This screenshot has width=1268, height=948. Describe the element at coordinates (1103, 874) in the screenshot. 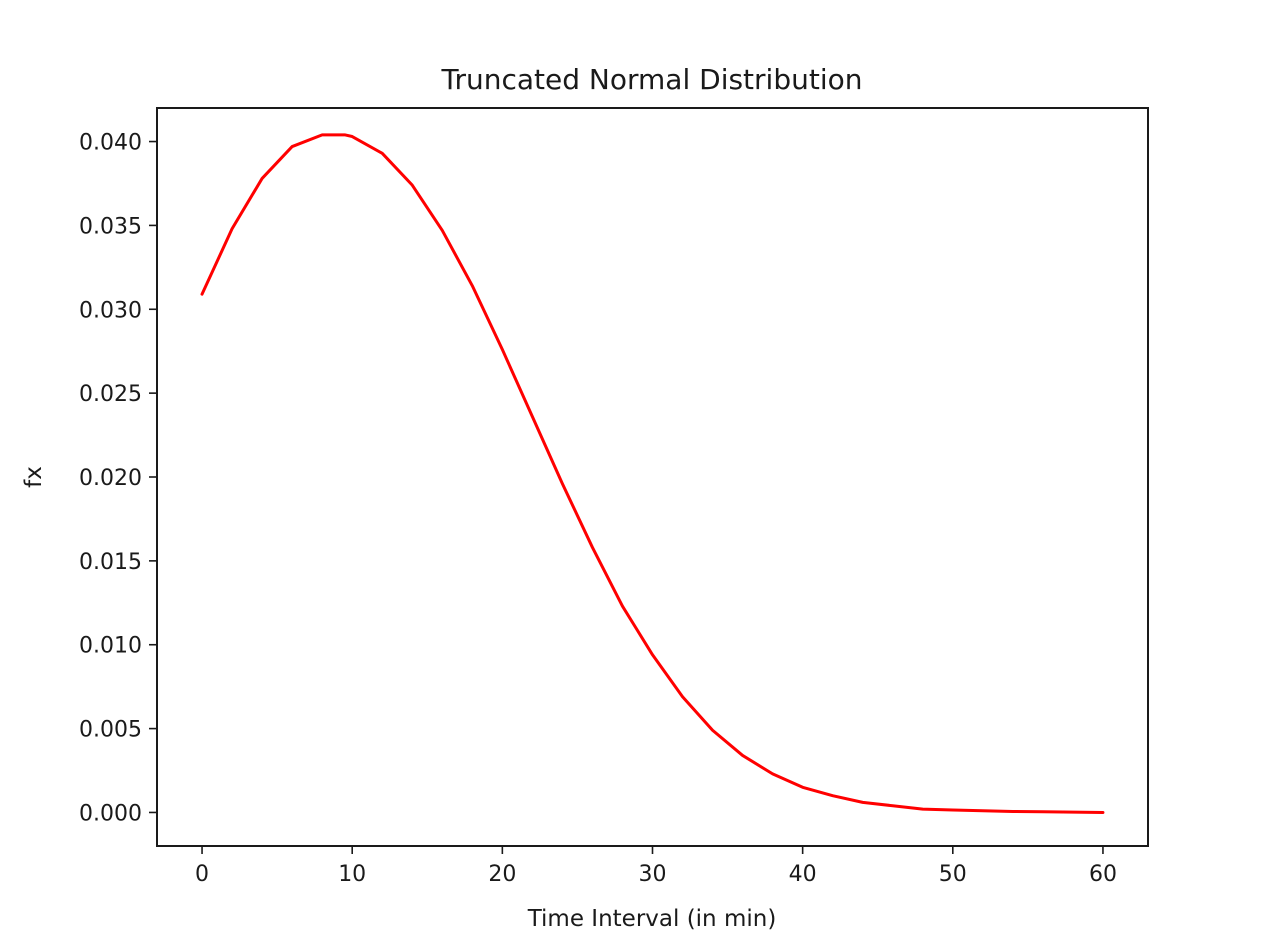

I see `x-tick-label: 60` at that location.